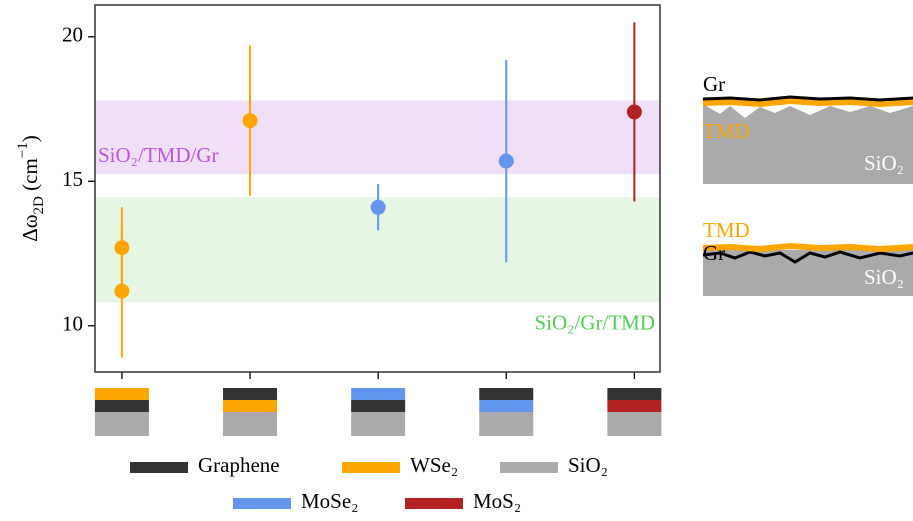  What do you see at coordinates (808, 143) in the screenshot?
I see `substrate` at bounding box center [808, 143].